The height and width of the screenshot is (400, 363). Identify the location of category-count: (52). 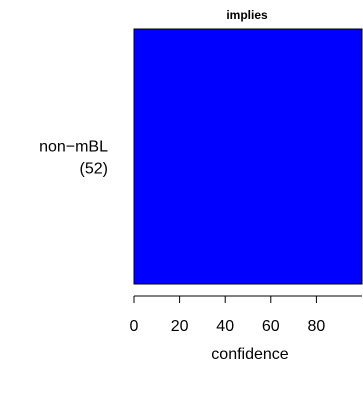
(94, 169).